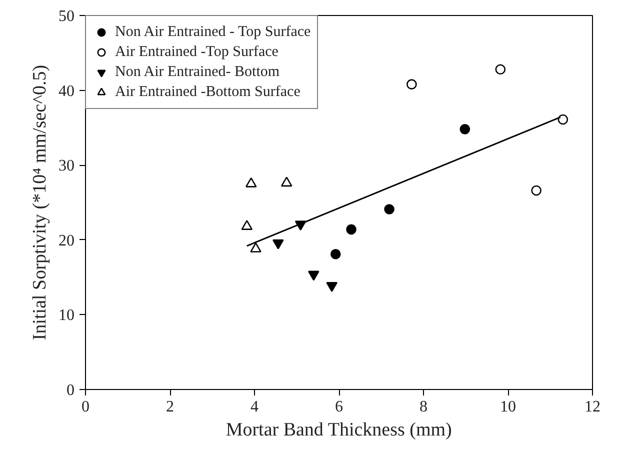 The width and height of the screenshot is (644, 456). What do you see at coordinates (66, 241) in the screenshot?
I see `y-tick-label: 20` at bounding box center [66, 241].